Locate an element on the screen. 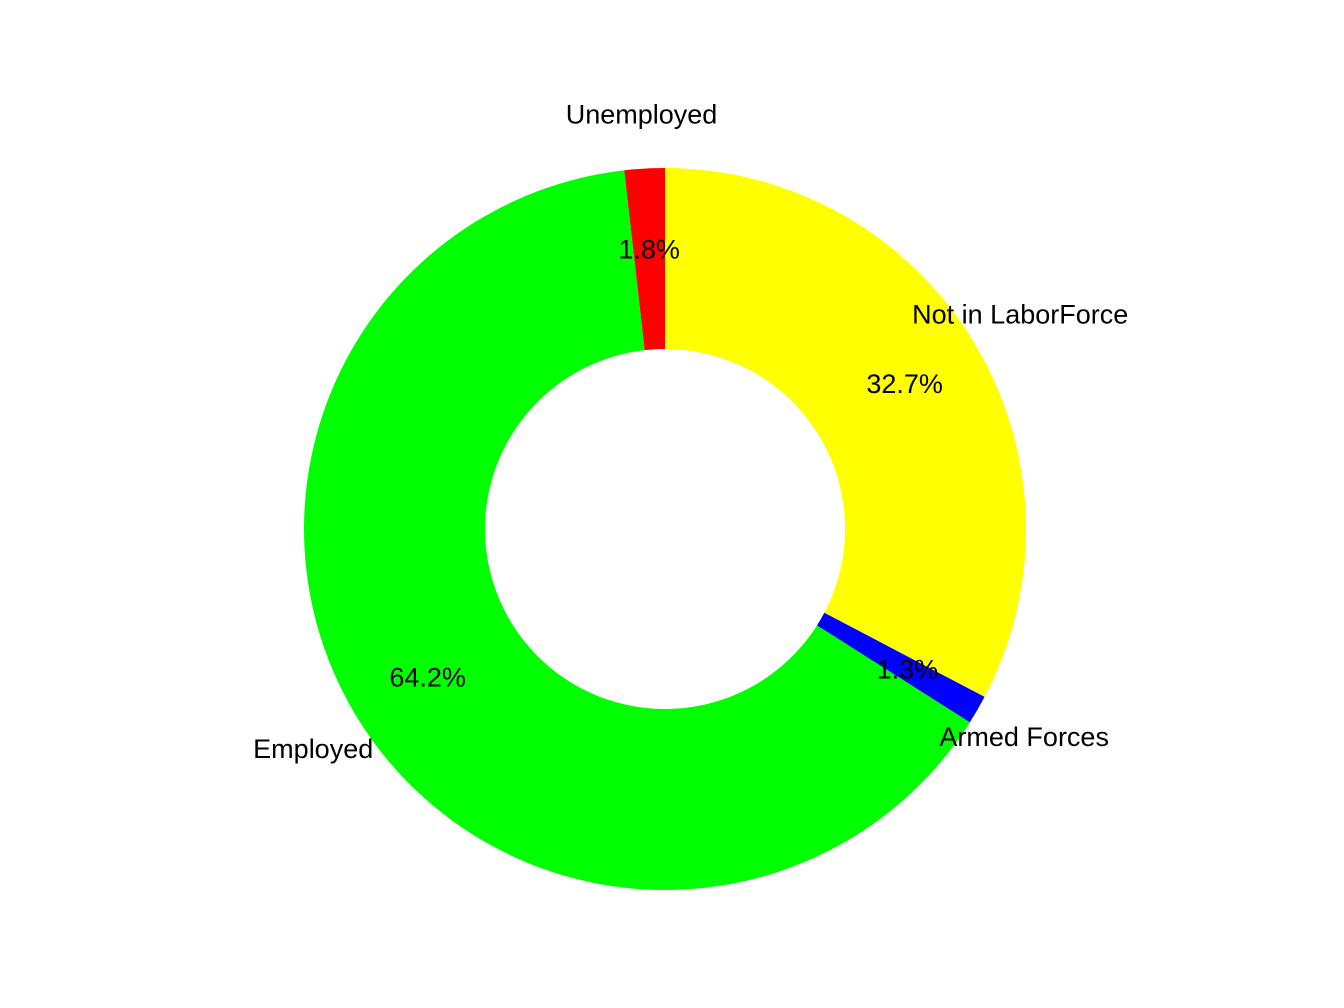 This screenshot has width=1344, height=1008. category-label-unemployed: Unemployed is located at coordinates (642, 115).